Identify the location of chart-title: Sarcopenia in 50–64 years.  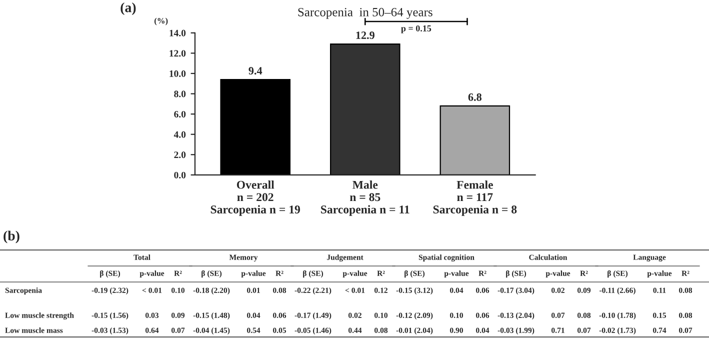
(365, 13).